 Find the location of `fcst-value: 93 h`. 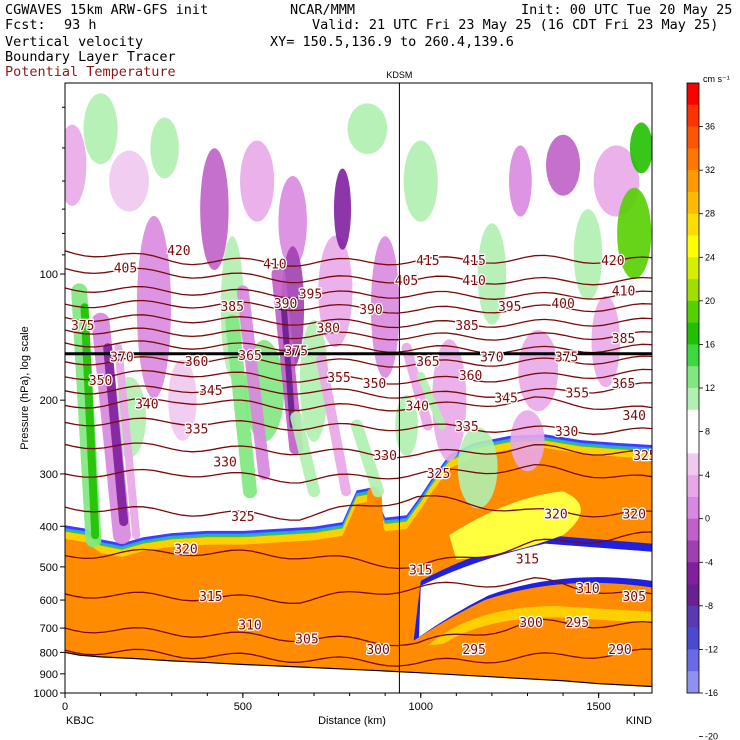

fcst-value: 93 h is located at coordinates (80, 25).